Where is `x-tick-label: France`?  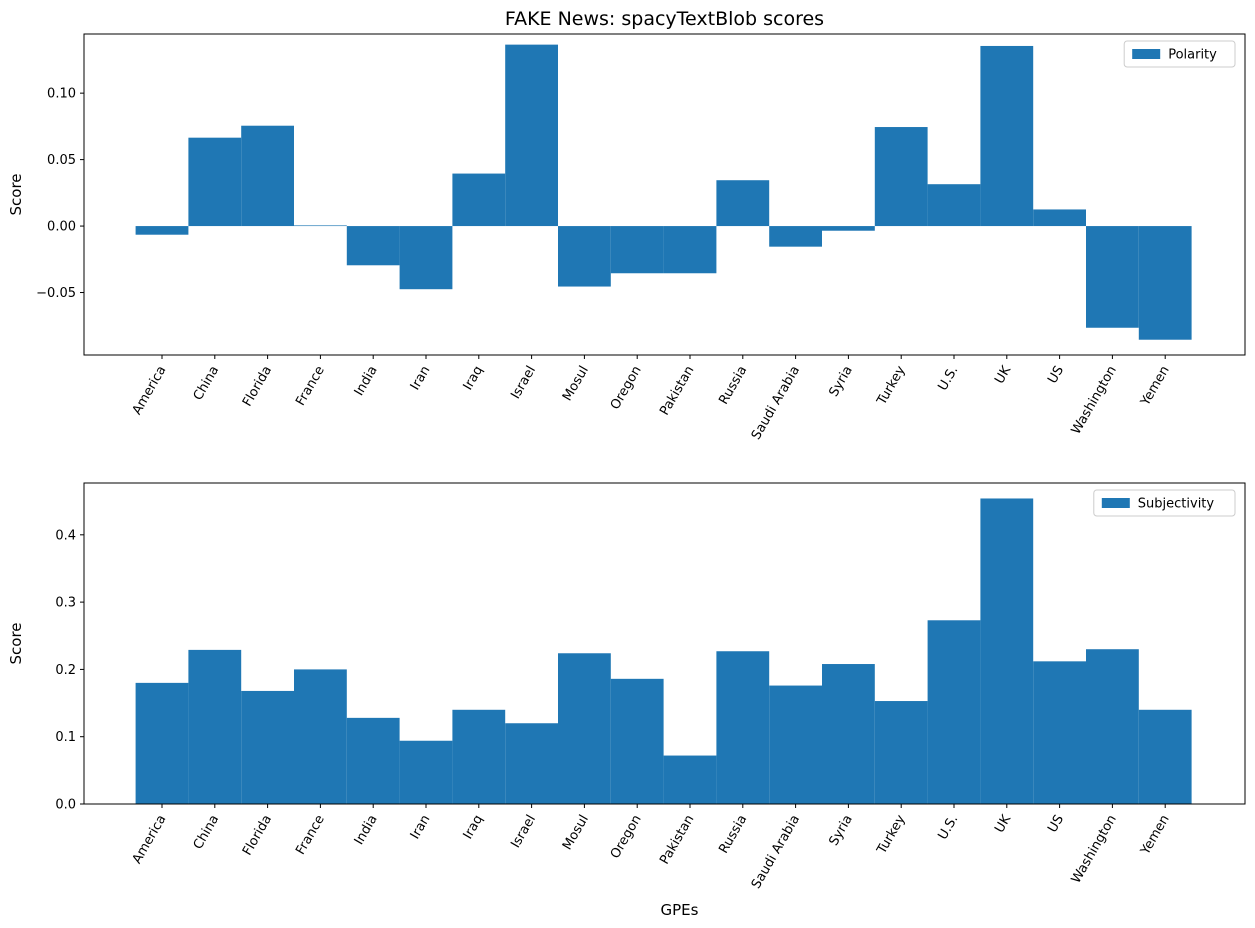 x-tick-label: France is located at coordinates (310, 386).